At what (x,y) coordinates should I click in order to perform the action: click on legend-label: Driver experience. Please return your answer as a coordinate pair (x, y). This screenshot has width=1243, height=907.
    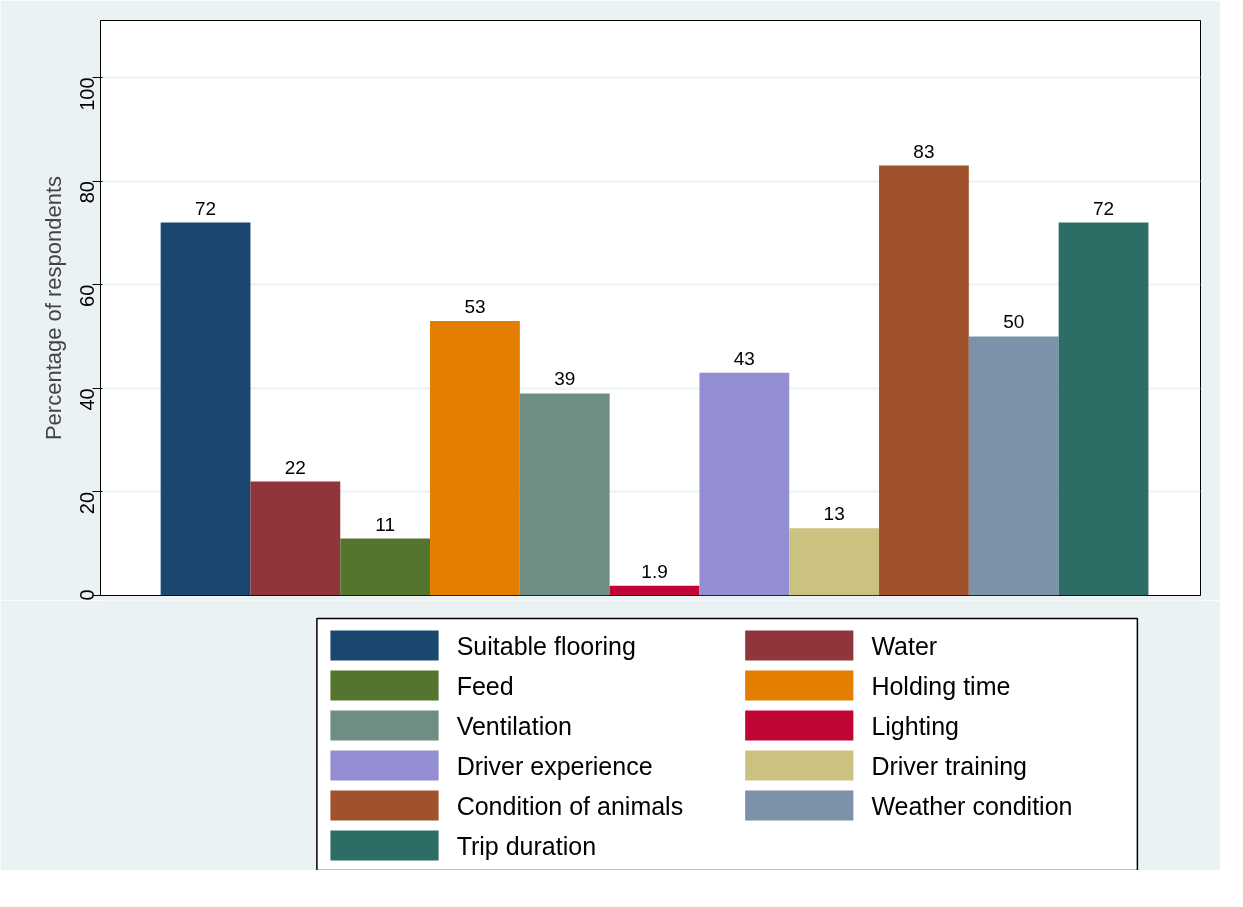
    Looking at the image, I should click on (554, 765).